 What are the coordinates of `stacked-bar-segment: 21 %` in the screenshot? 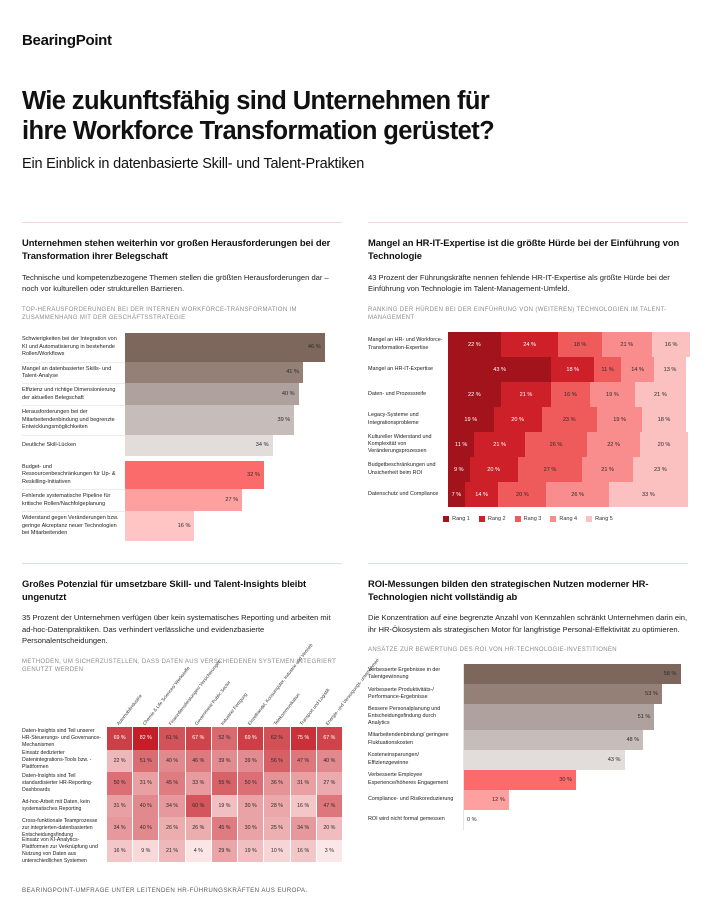 It's located at (607, 470).